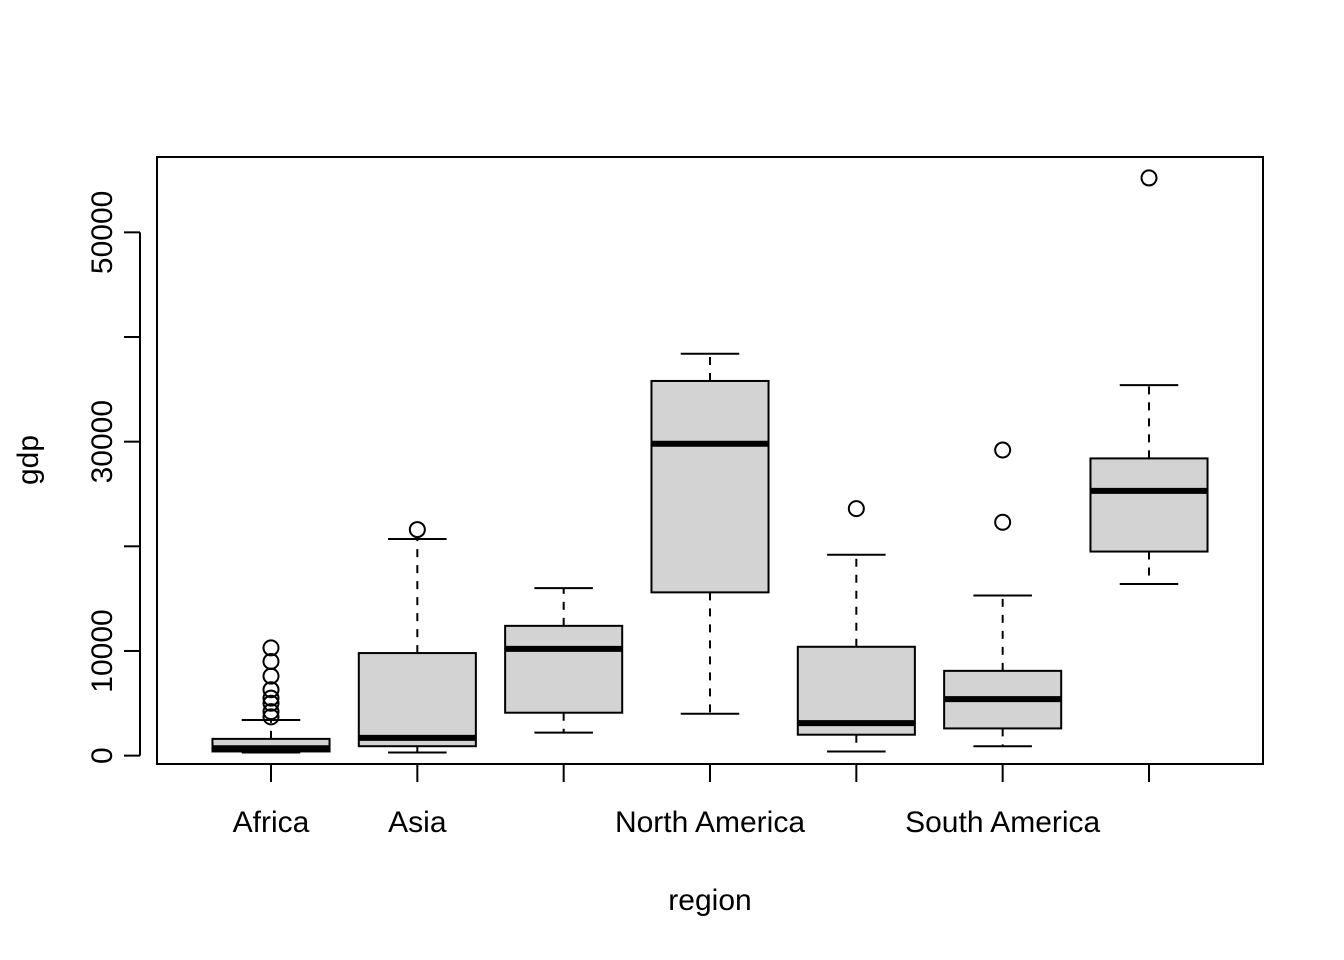  Describe the element at coordinates (102, 650) in the screenshot. I see `y-tick-label: 10000` at that location.